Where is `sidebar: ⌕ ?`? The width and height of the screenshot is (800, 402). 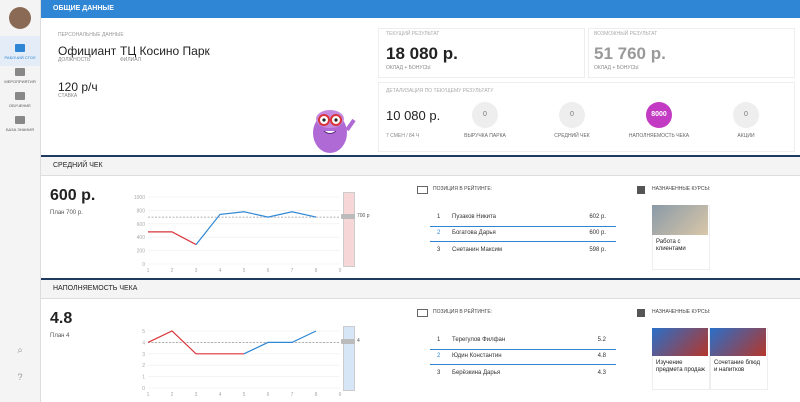 sidebar: ⌕ ? is located at coordinates (20, 201).